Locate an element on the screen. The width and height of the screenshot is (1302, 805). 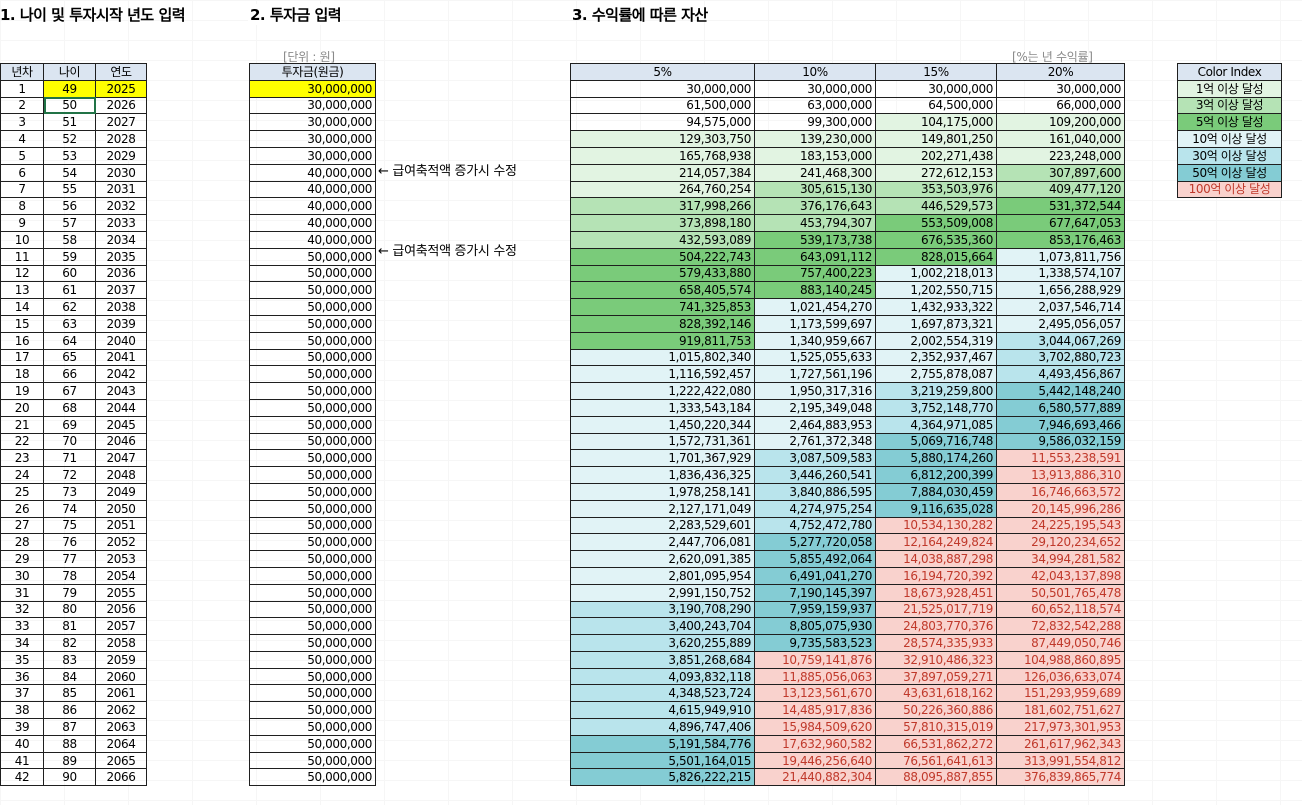
asset-cell: 2,761,372,348 is located at coordinates (815, 441).